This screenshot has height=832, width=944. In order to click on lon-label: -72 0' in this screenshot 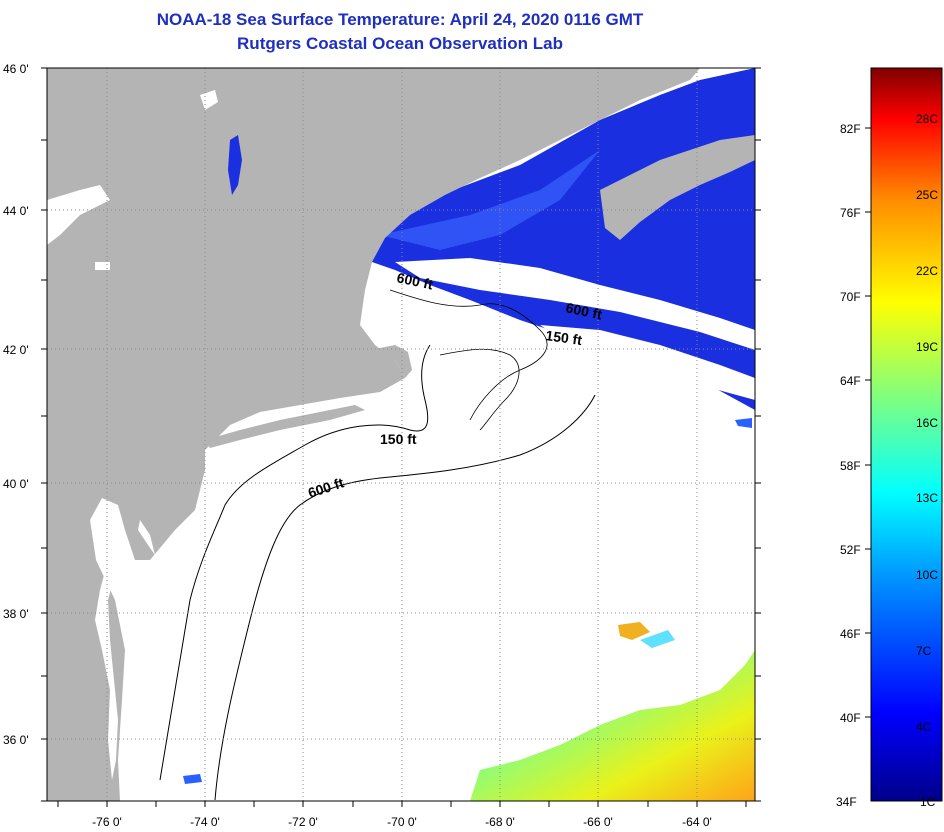, I will do `click(303, 822)`.